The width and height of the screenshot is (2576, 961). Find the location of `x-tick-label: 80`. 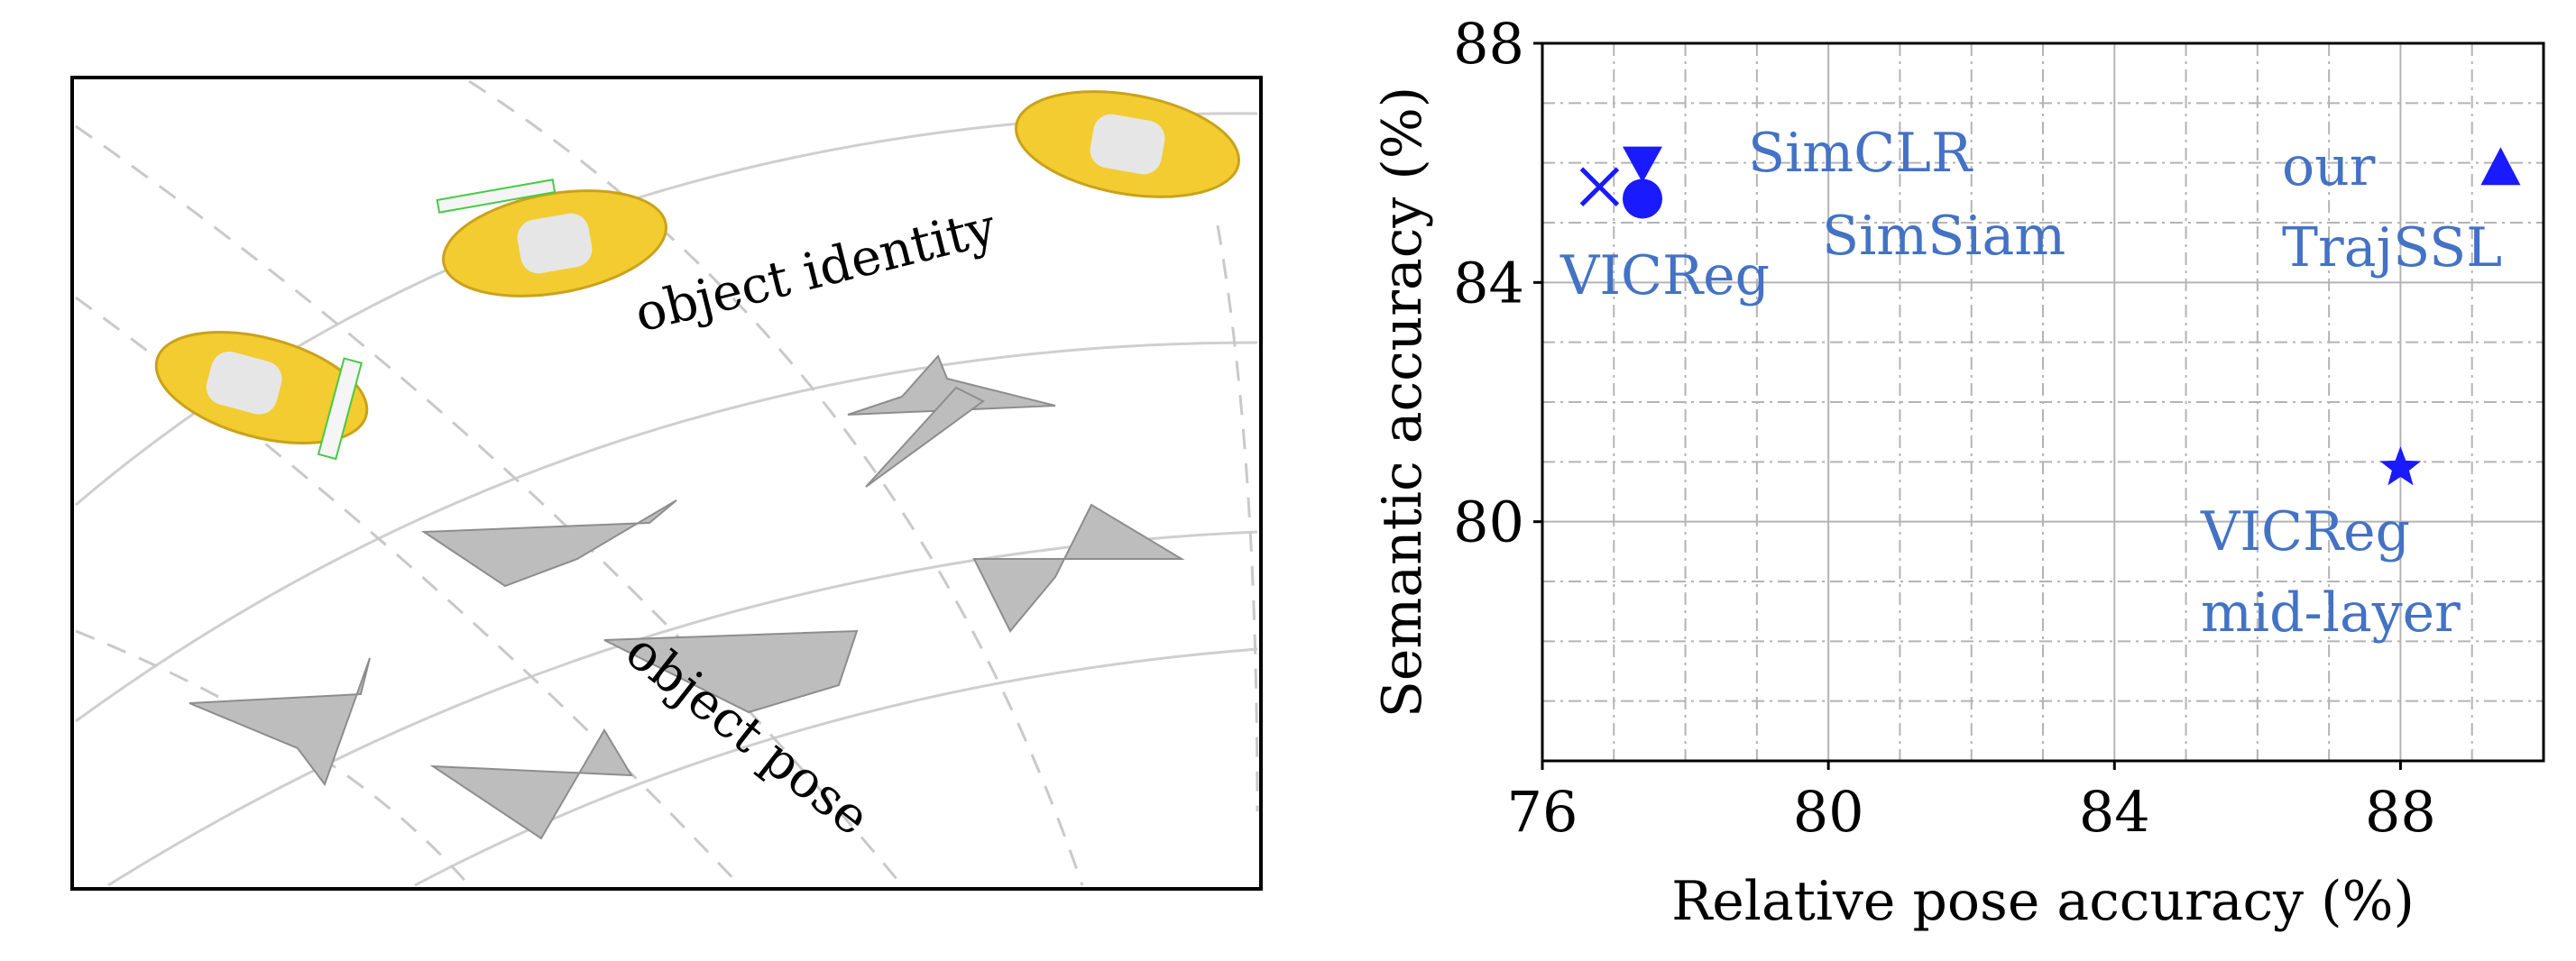

x-tick-label: 80 is located at coordinates (1828, 812).